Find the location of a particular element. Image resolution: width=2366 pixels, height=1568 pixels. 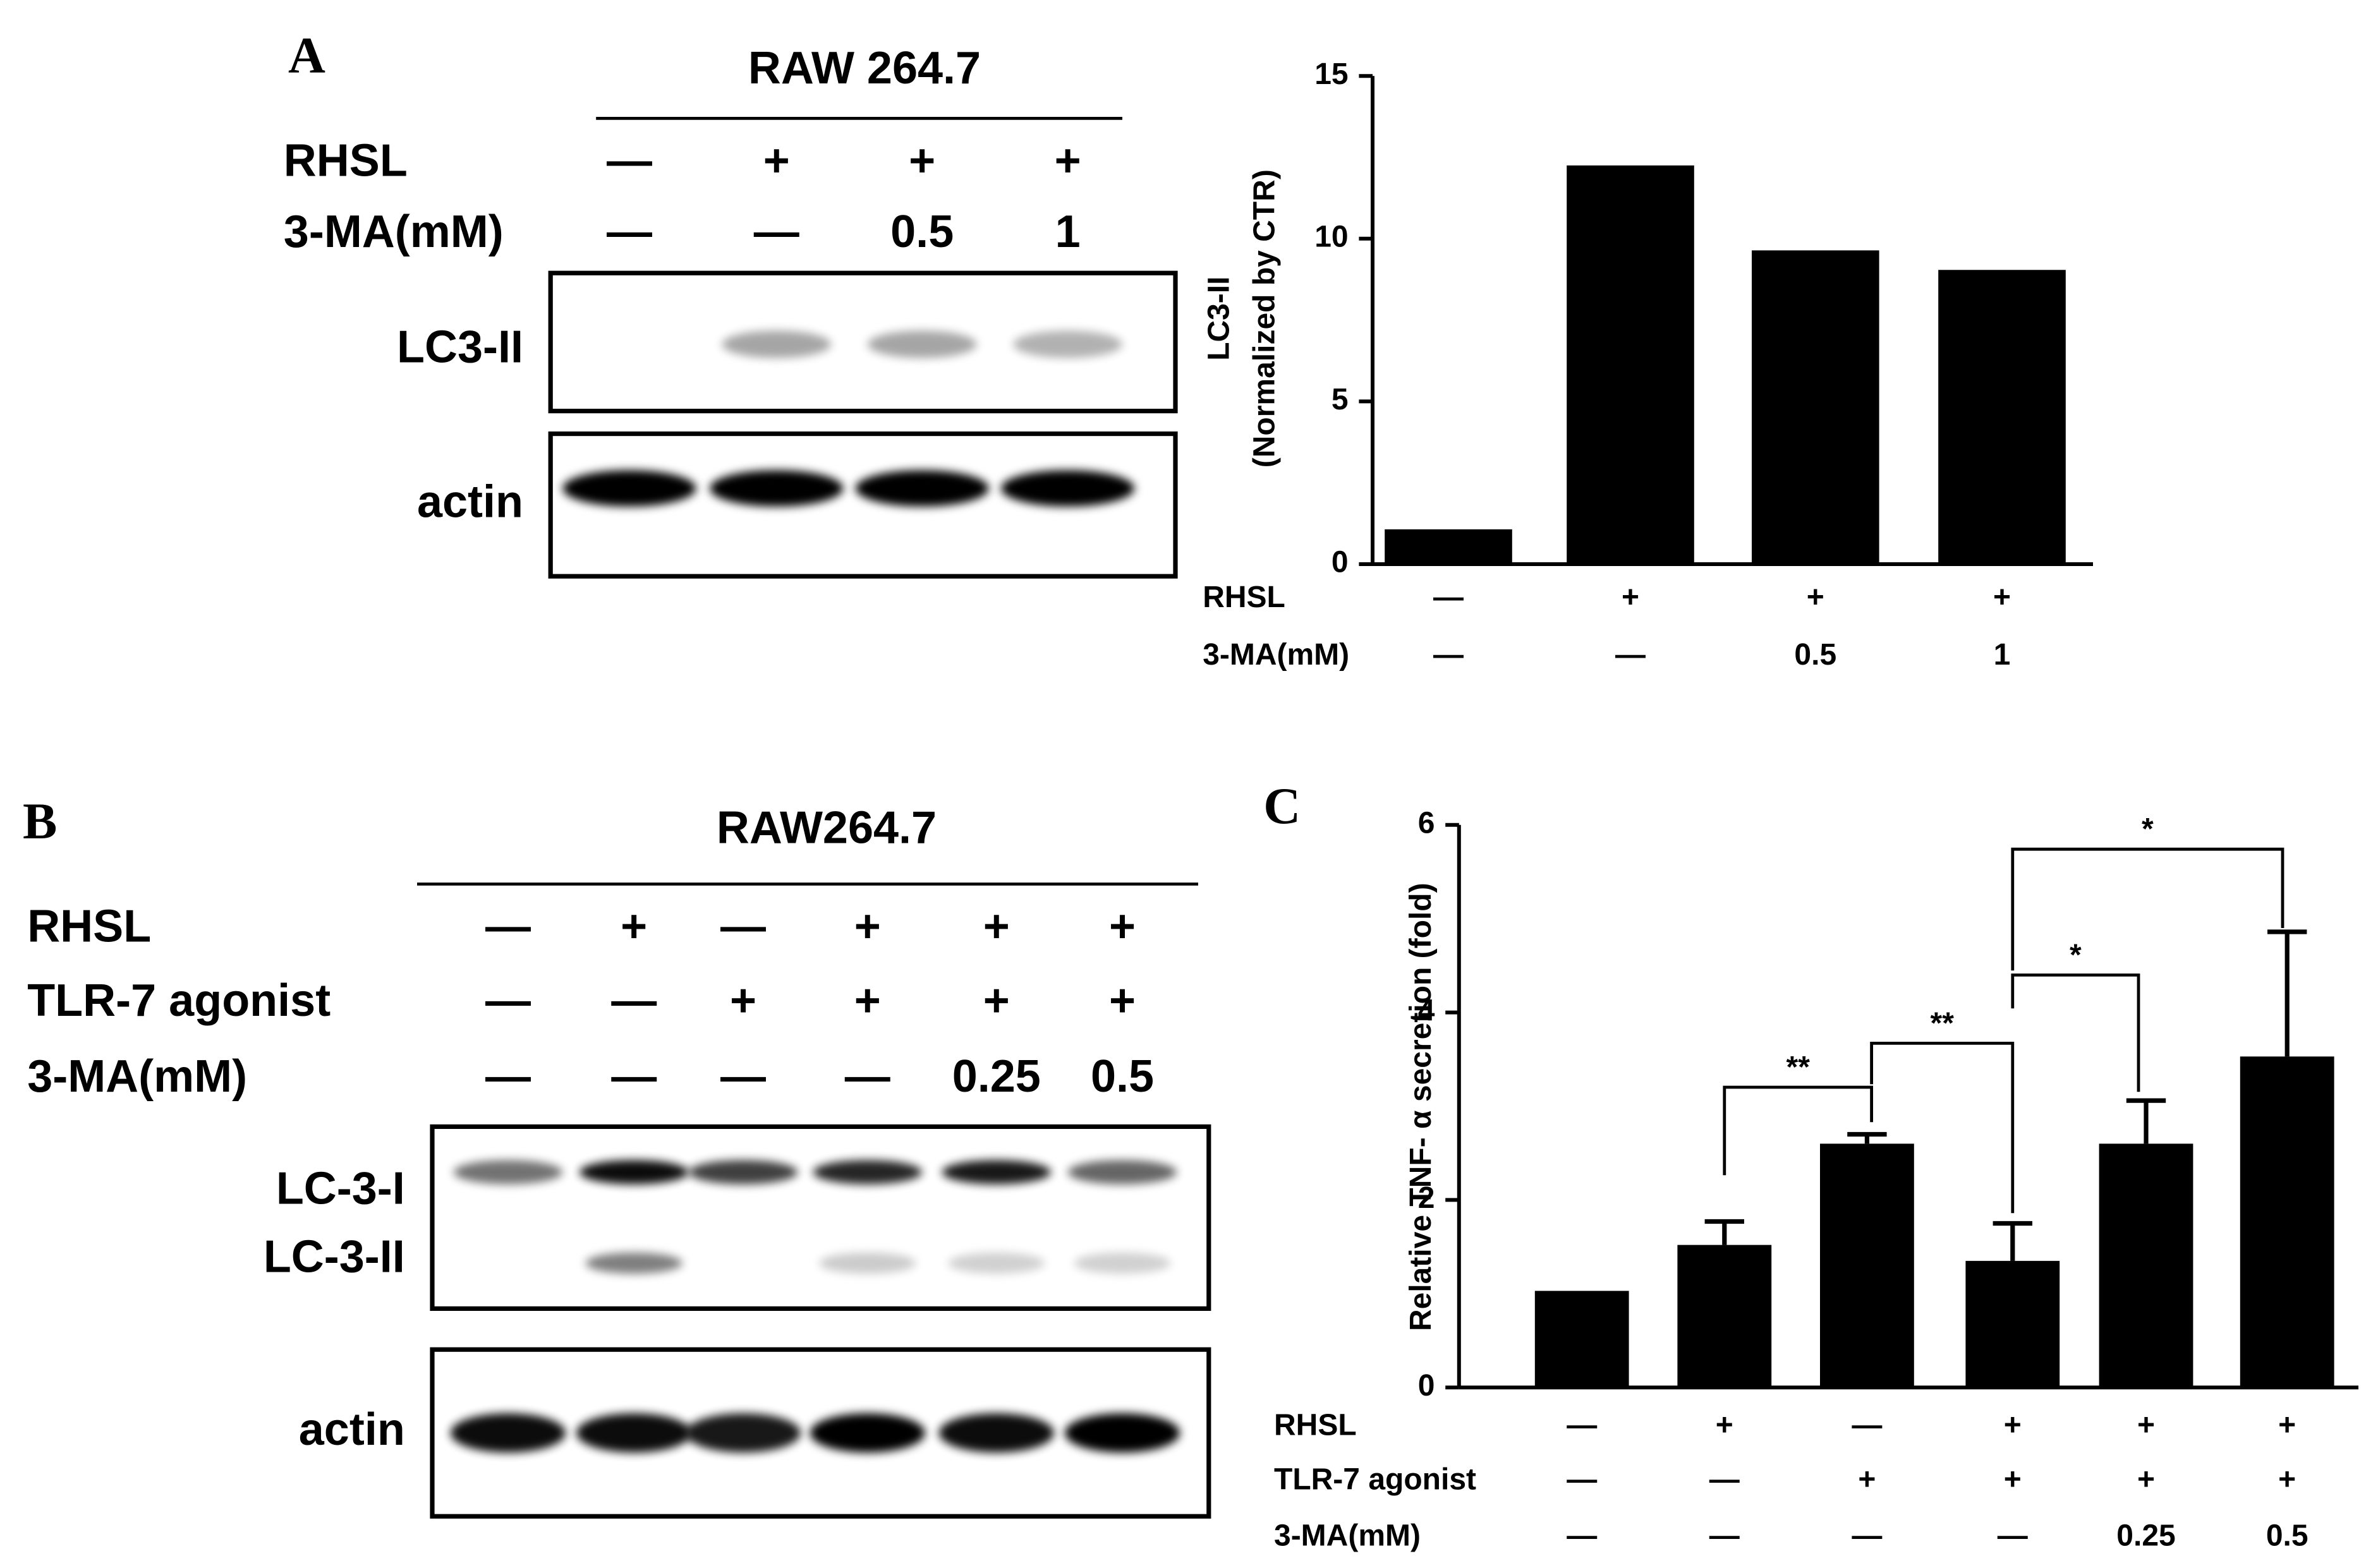

y-tick-label: 5 is located at coordinates (1340, 399).